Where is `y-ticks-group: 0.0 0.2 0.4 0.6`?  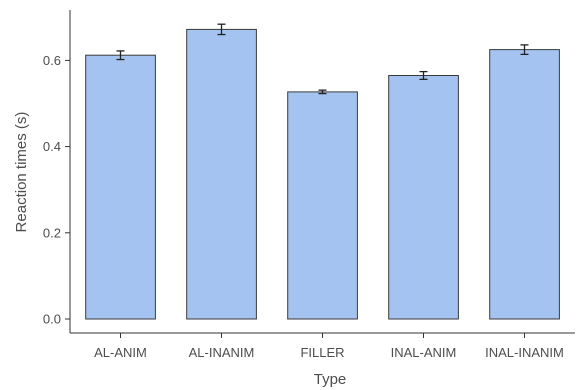
y-ticks-group: 0.0 0.2 0.4 0.6 is located at coordinates (56, 190).